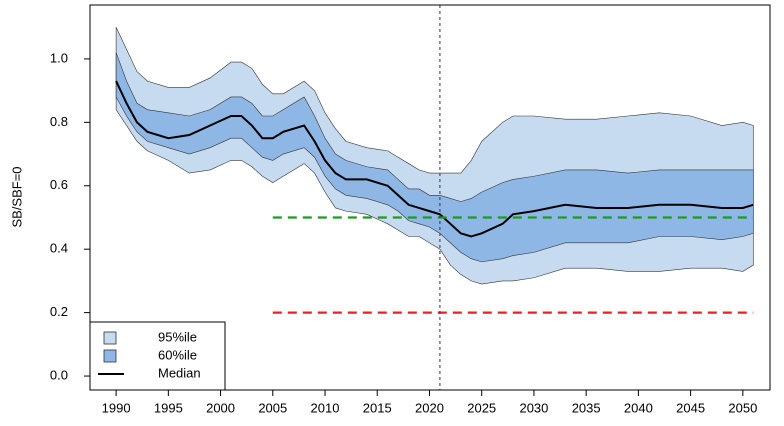 The image size is (784, 426). Describe the element at coordinates (16, 196) in the screenshot. I see `y-axis-title: SB/SBF=0` at that location.